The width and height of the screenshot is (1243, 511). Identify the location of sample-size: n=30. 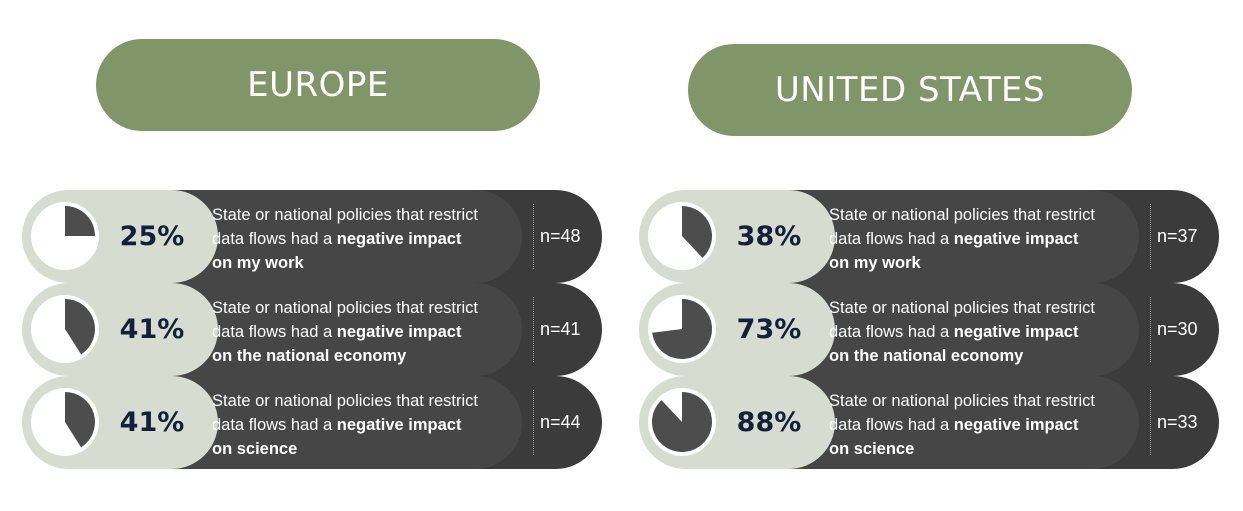
(1177, 329).